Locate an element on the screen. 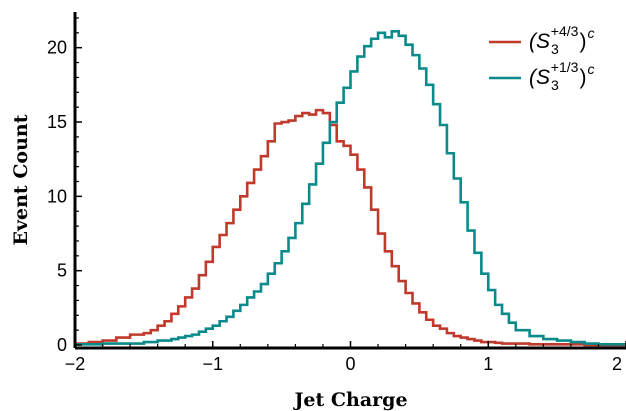  x-axis-title: Jet Charge is located at coordinates (349, 400).